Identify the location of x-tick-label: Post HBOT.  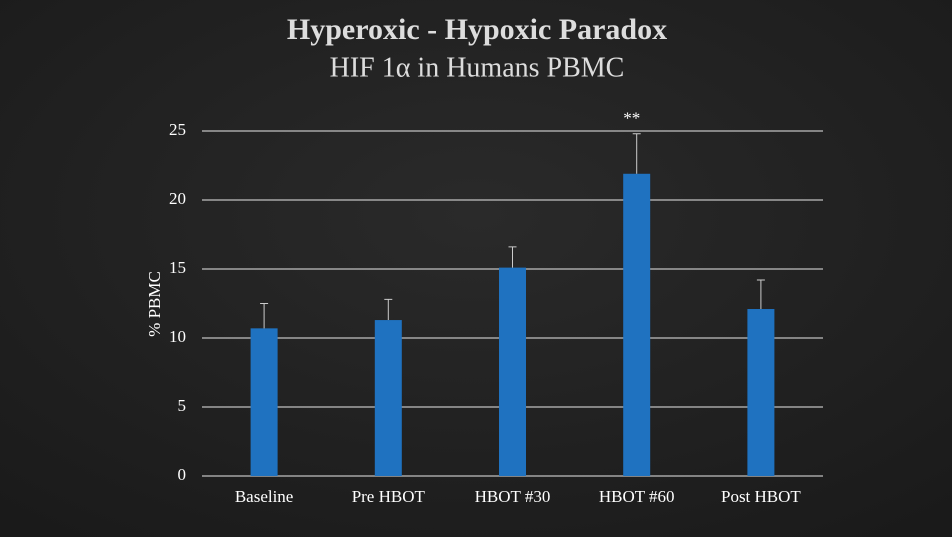
(761, 496).